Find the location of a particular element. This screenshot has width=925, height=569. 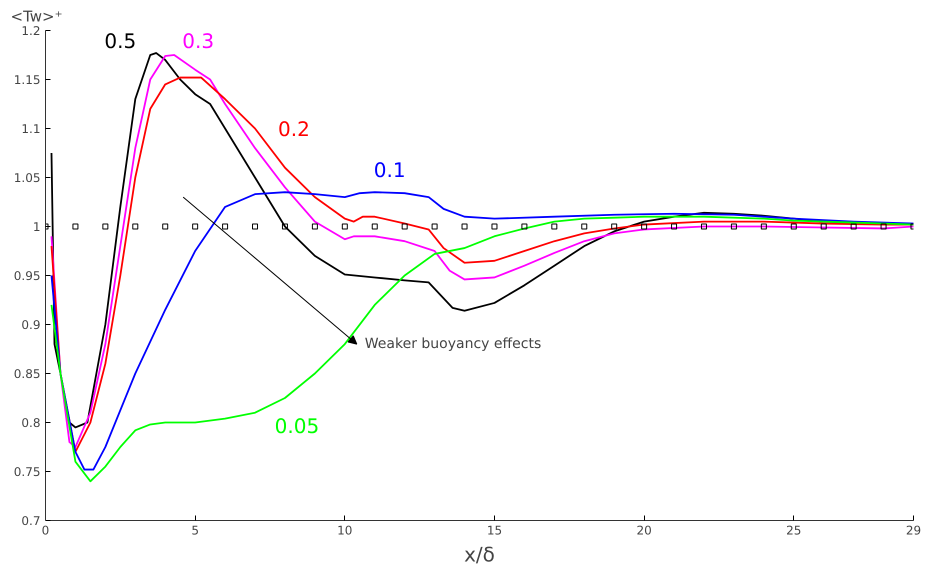

y-tick-label: 1.05 is located at coordinates (27, 178).